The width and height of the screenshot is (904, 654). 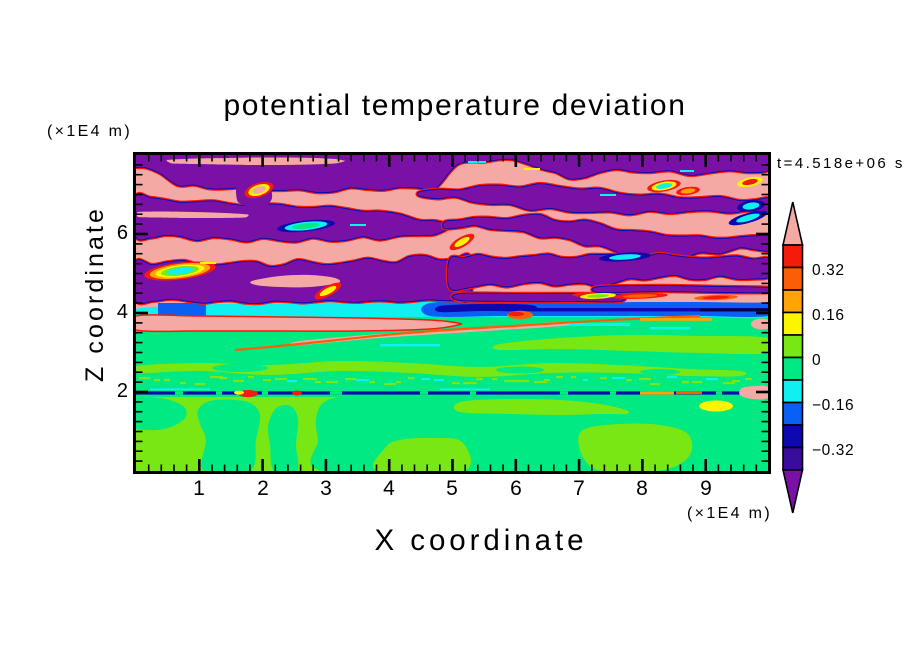 I want to click on svg-text: 0.32, so click(x=828, y=270).